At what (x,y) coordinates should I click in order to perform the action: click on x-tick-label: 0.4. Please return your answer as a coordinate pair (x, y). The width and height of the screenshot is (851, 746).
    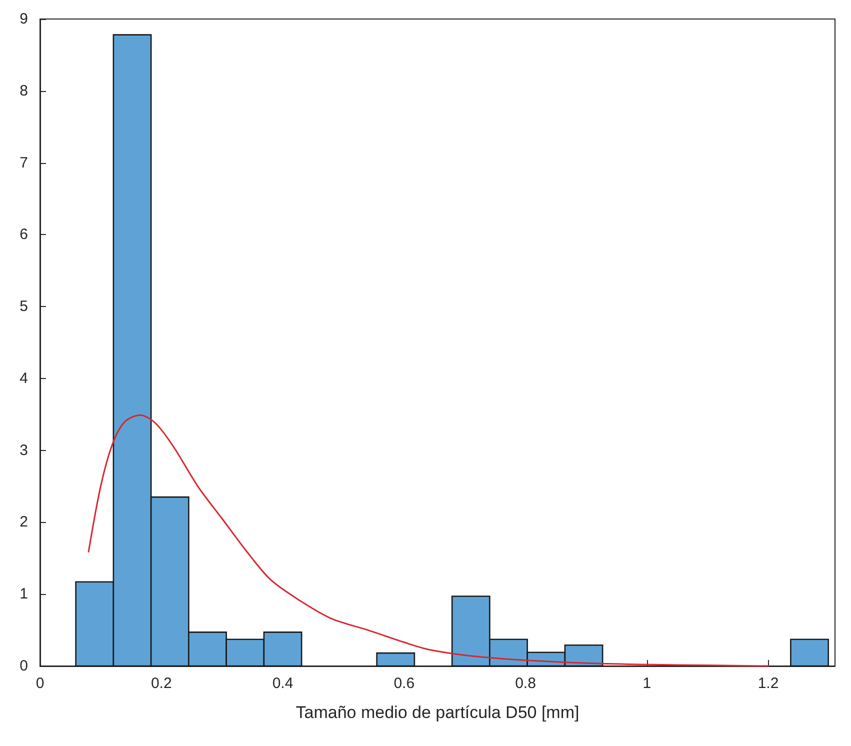
    Looking at the image, I should click on (283, 683).